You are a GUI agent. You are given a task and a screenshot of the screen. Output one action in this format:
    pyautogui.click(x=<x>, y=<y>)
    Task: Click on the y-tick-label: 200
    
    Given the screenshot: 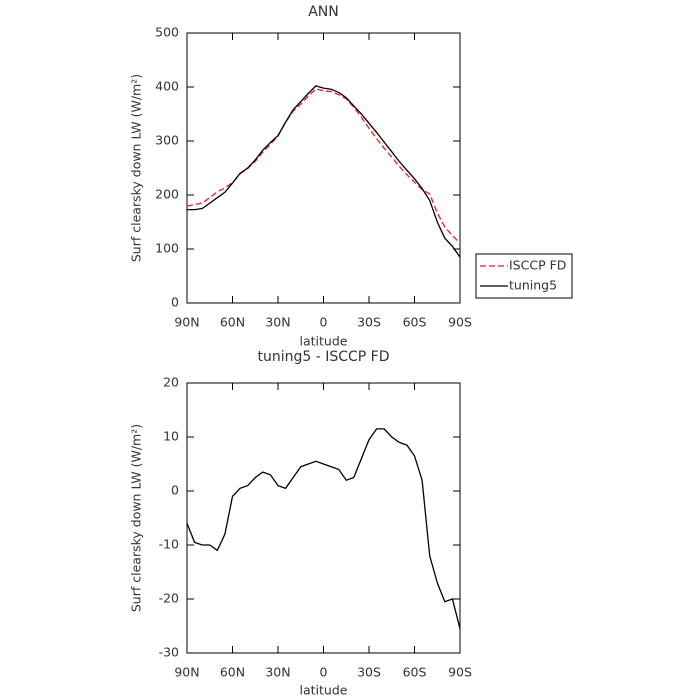 What is the action you would take?
    pyautogui.click(x=167, y=194)
    